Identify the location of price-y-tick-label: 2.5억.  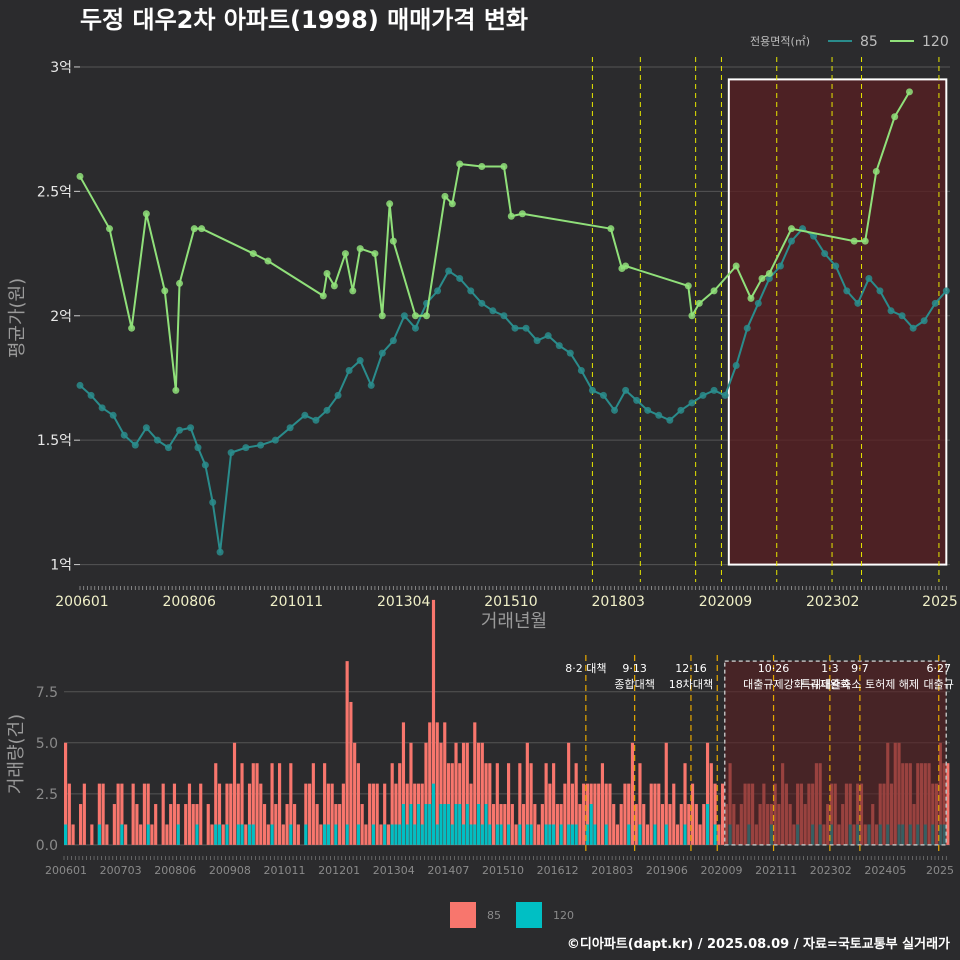
(54, 192).